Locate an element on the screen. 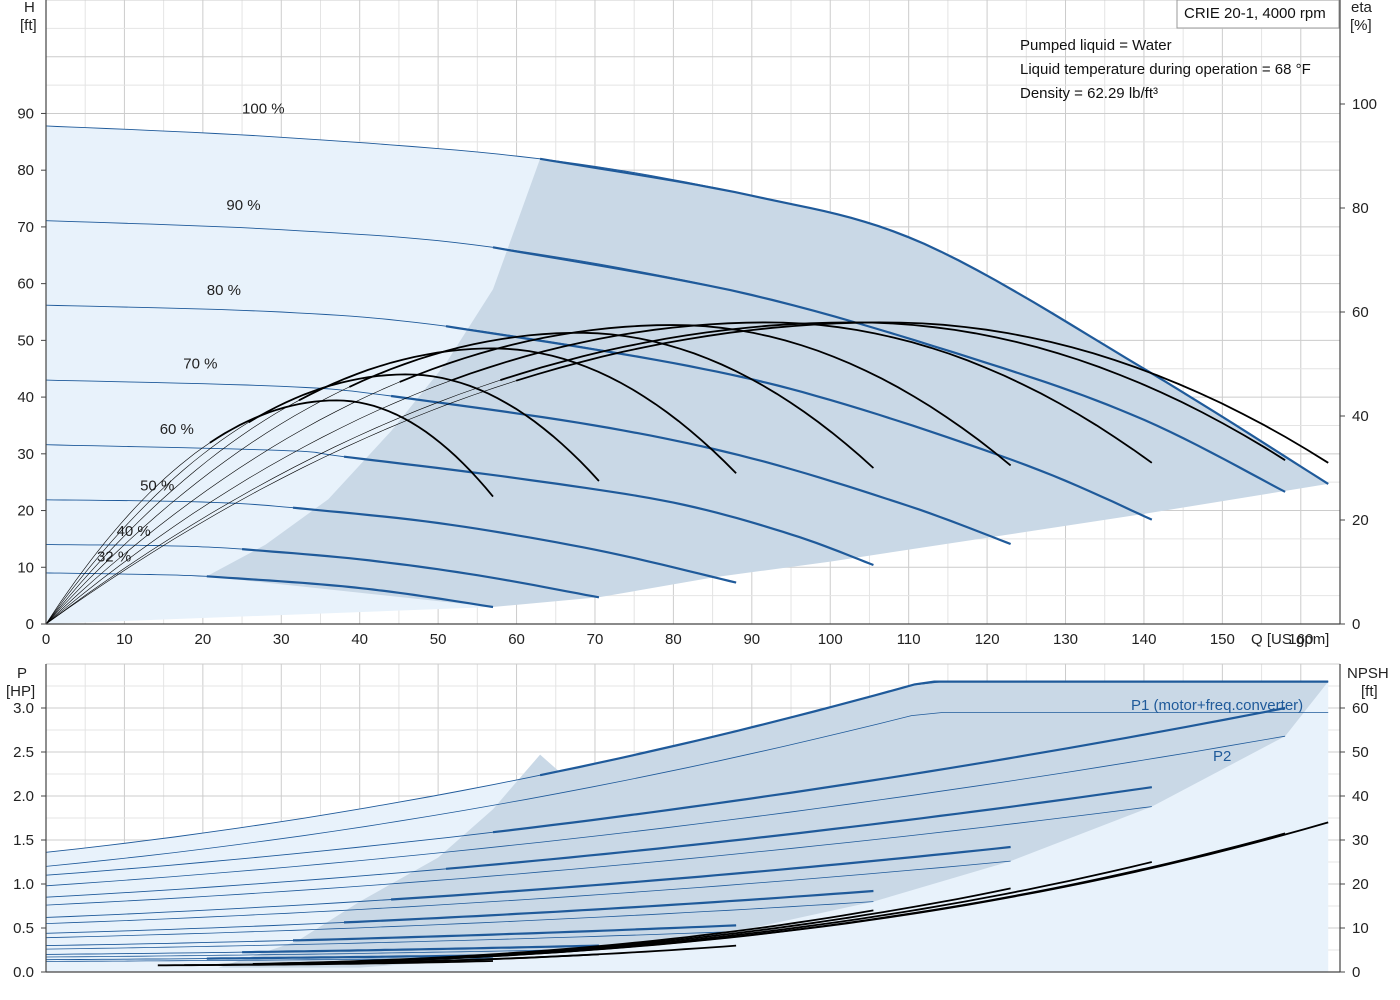  flow-tick-label: 20 is located at coordinates (203, 639).